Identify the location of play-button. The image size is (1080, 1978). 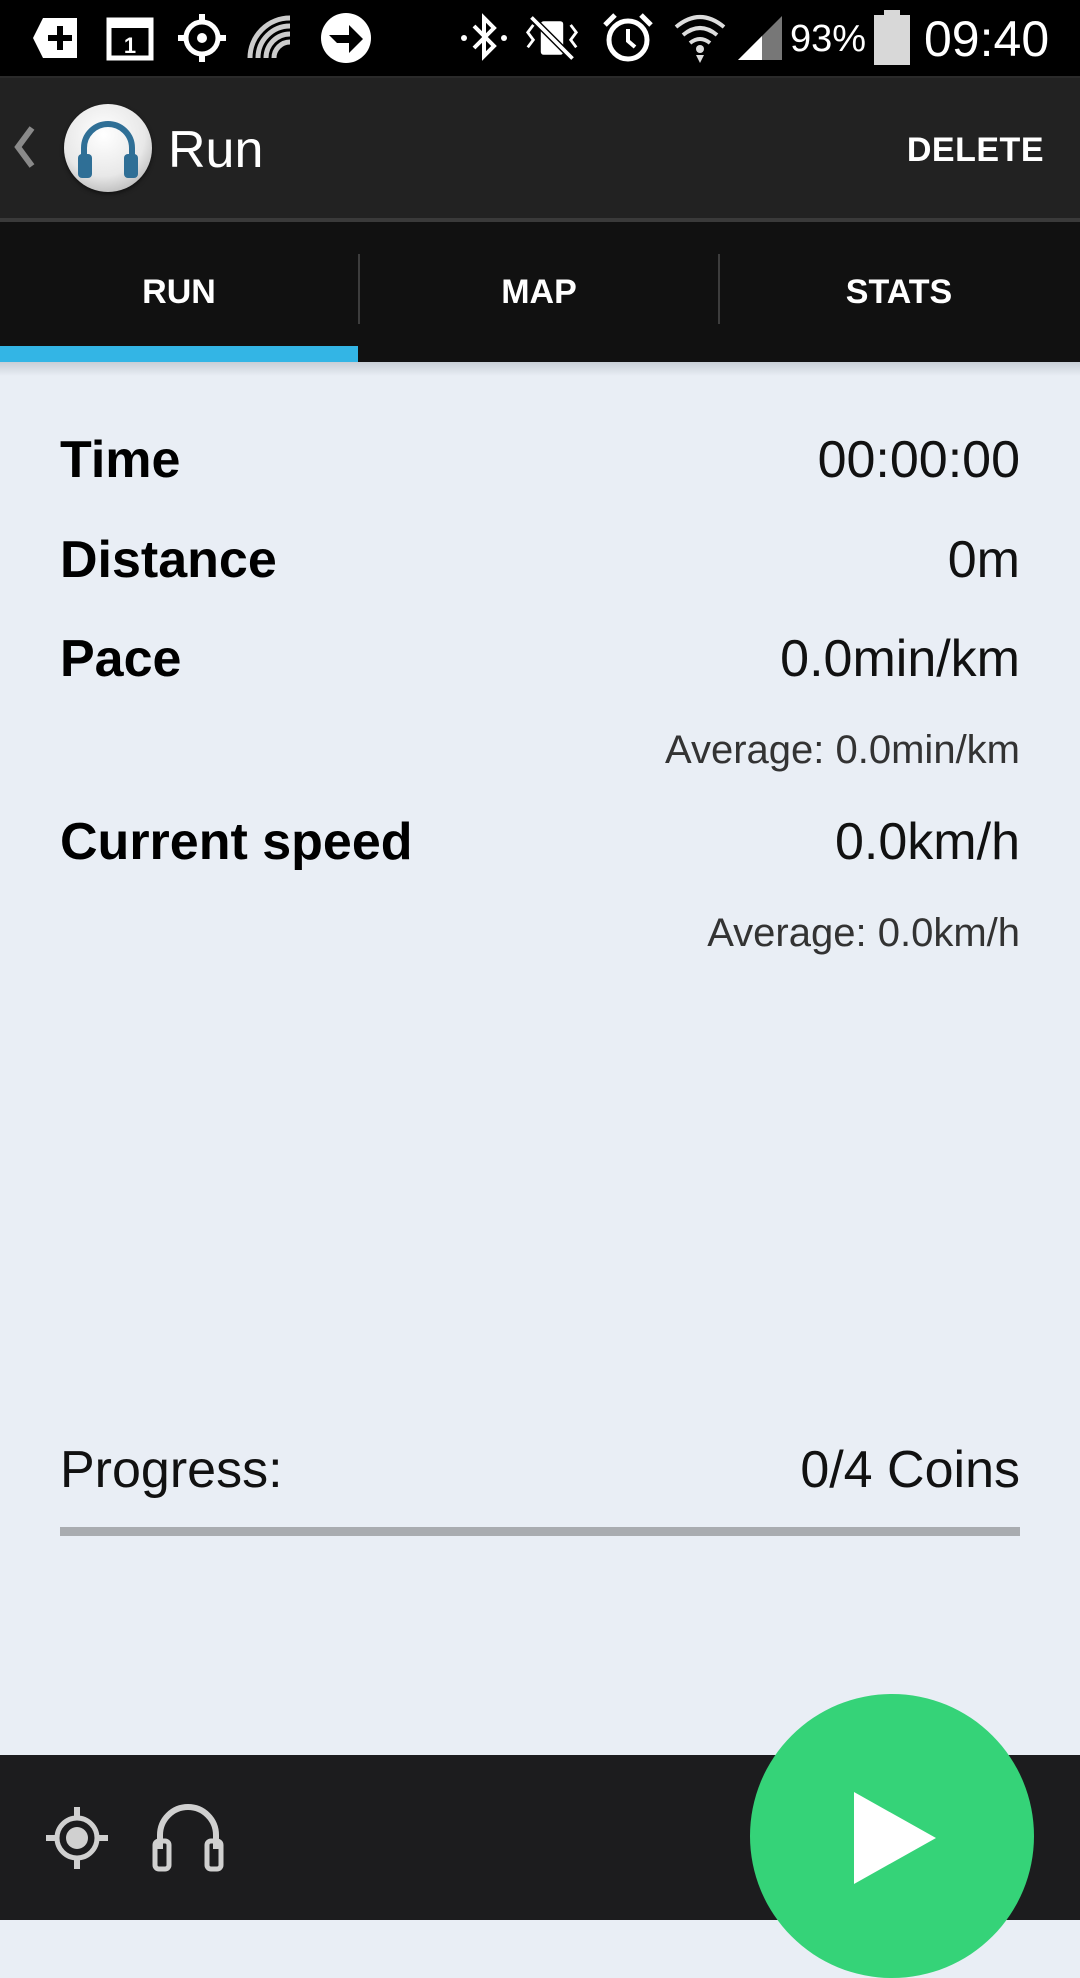
(892, 1836).